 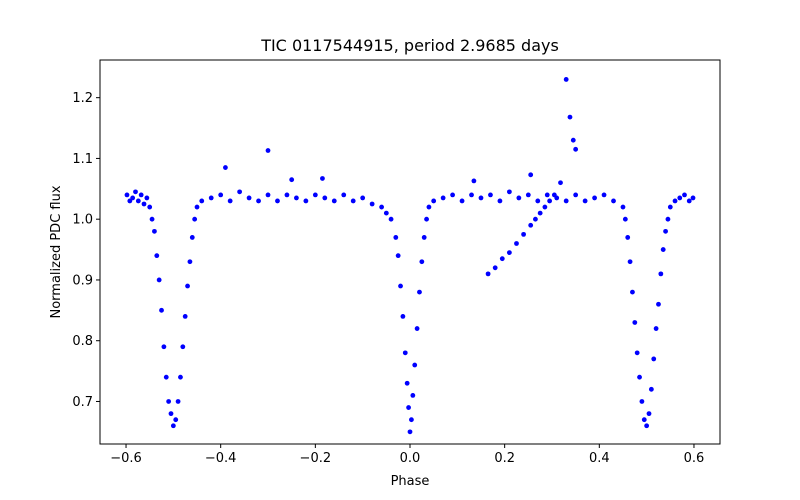 What do you see at coordinates (82, 280) in the screenshot?
I see `y-tick-label: 0.9` at bounding box center [82, 280].